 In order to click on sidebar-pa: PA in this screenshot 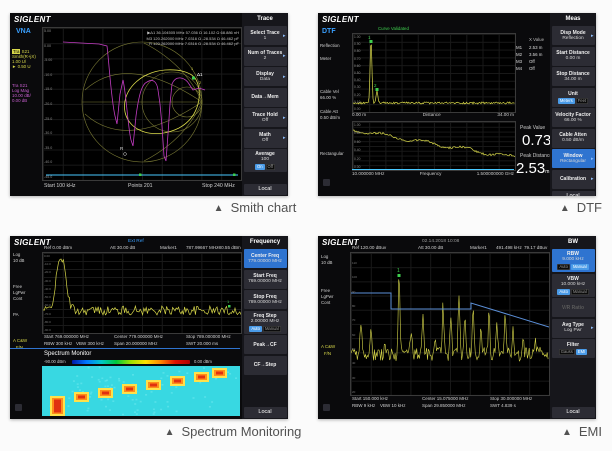, I will do `click(16, 314)`.